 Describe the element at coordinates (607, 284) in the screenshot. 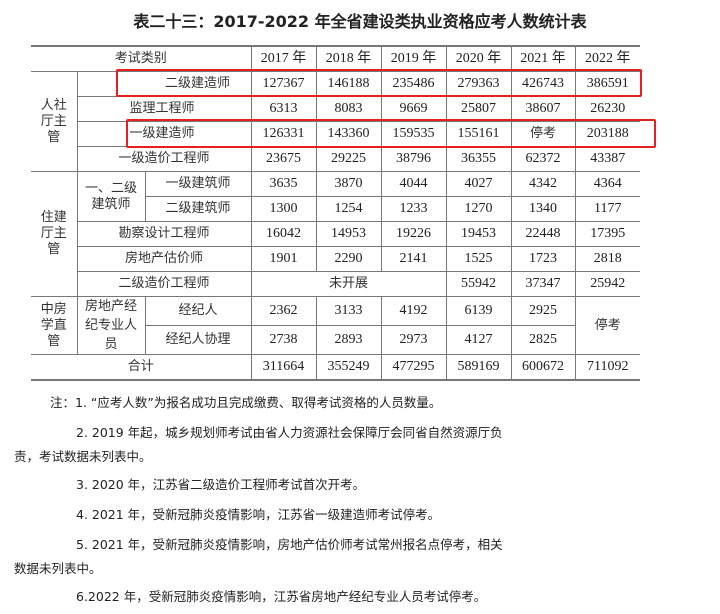

I see `cell: 25942` at that location.